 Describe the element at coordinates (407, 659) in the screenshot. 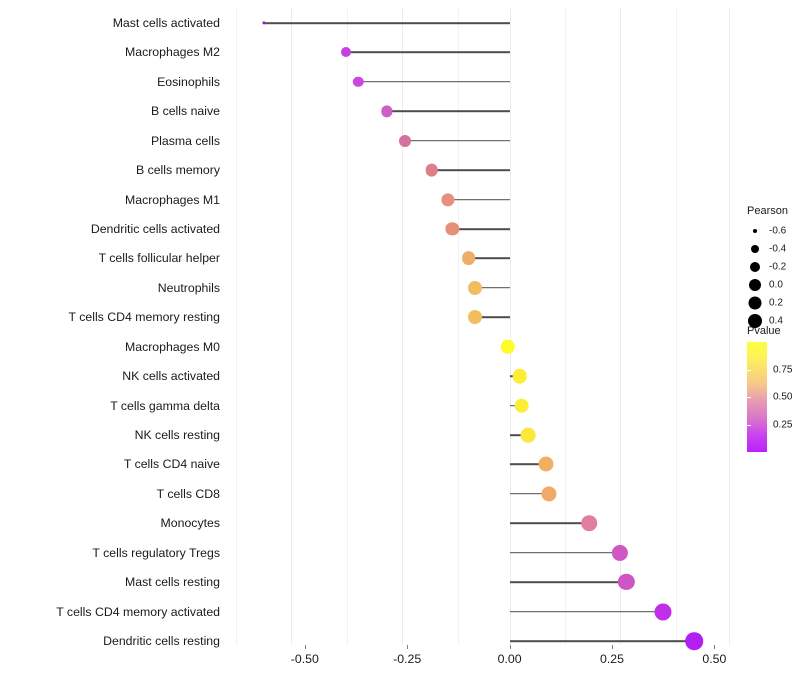

I see `x-axis-tick-label: -0.25` at that location.